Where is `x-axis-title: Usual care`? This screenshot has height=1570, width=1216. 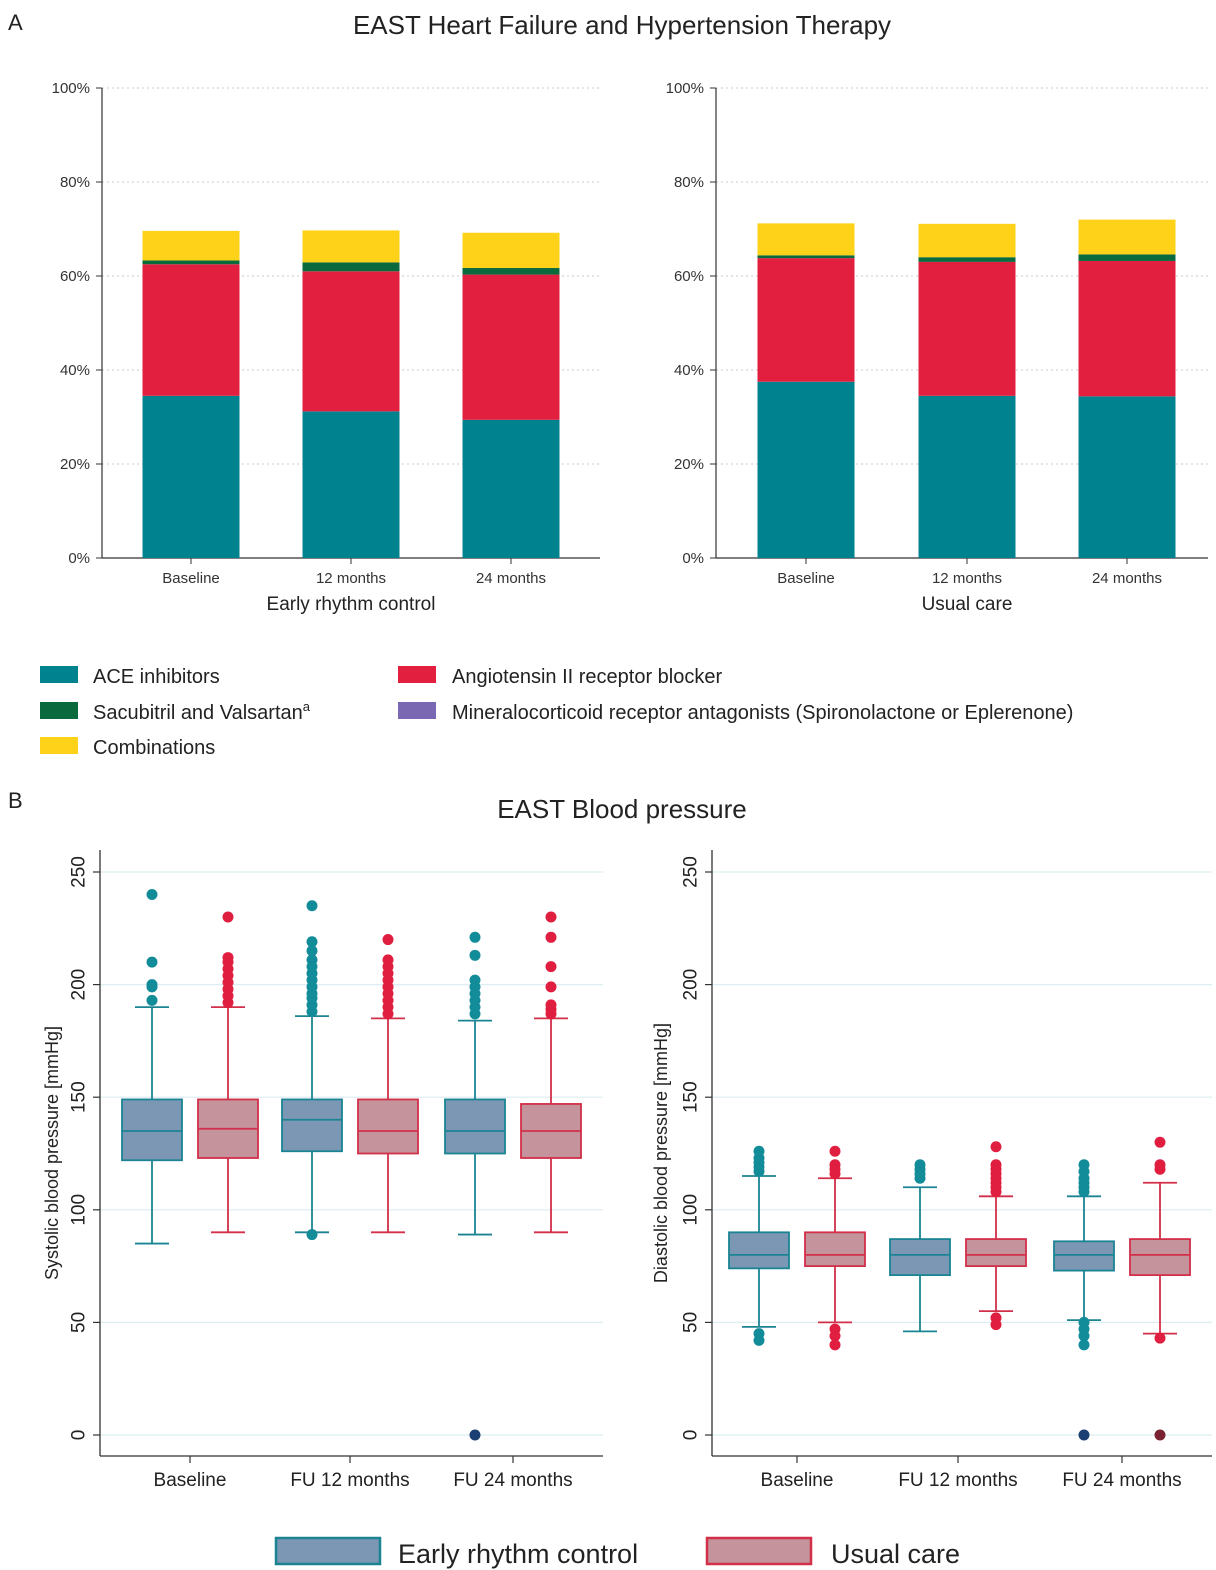 x-axis-title: Usual care is located at coordinates (967, 604).